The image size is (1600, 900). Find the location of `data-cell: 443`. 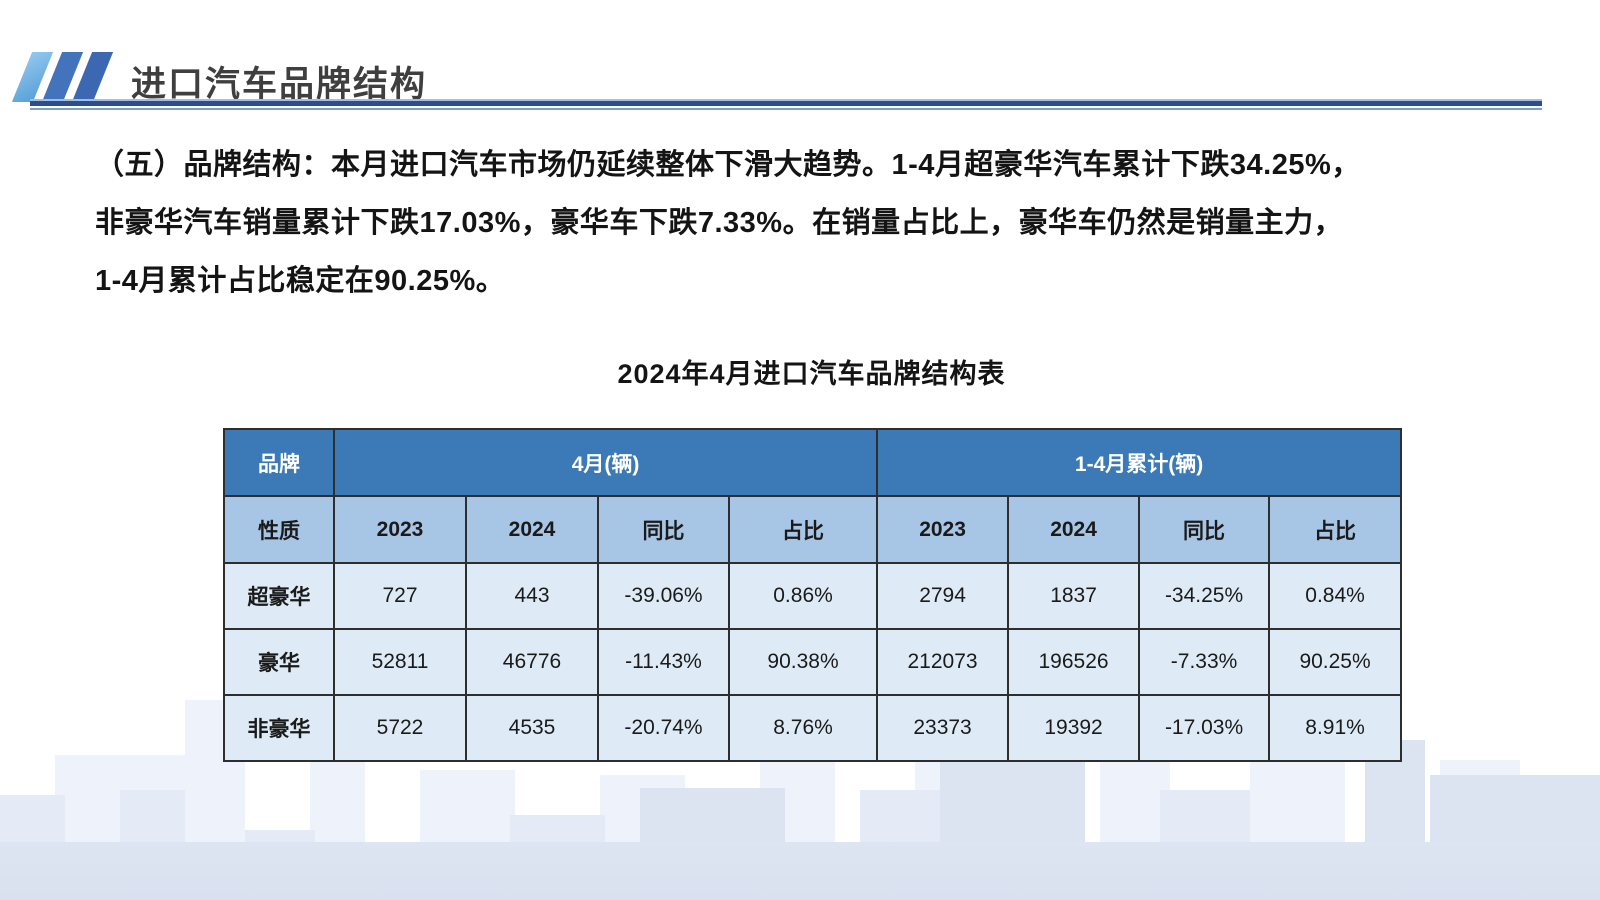

data-cell: 443 is located at coordinates (532, 596).